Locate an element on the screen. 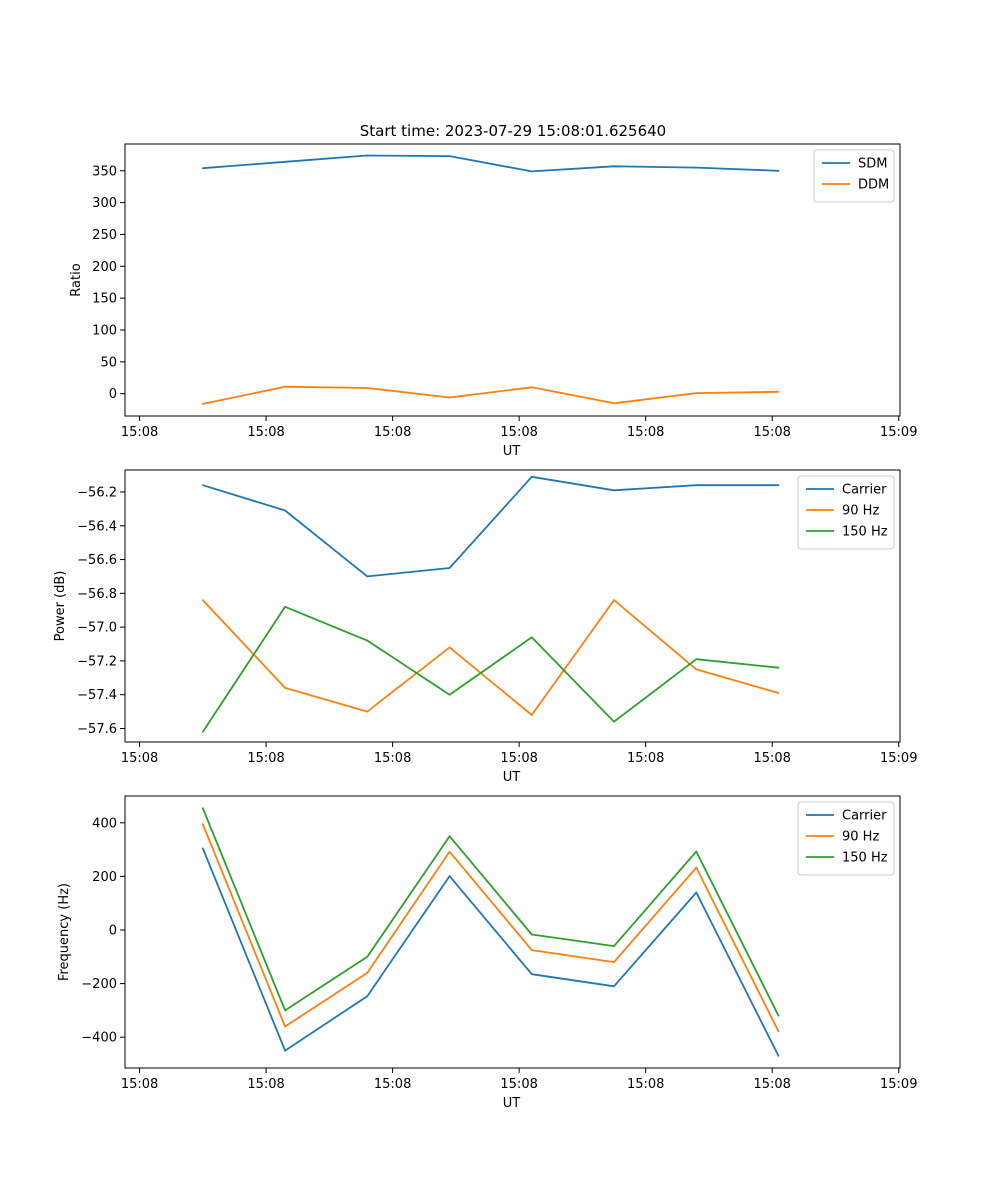 This screenshot has width=1000, height=1200. series-line-150-hz is located at coordinates (490, 912).